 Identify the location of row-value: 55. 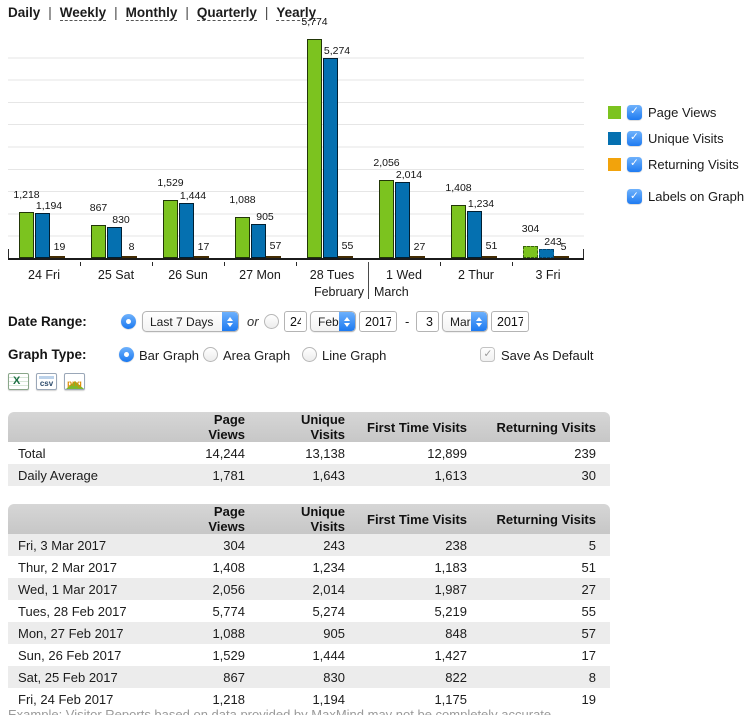
(588, 611).